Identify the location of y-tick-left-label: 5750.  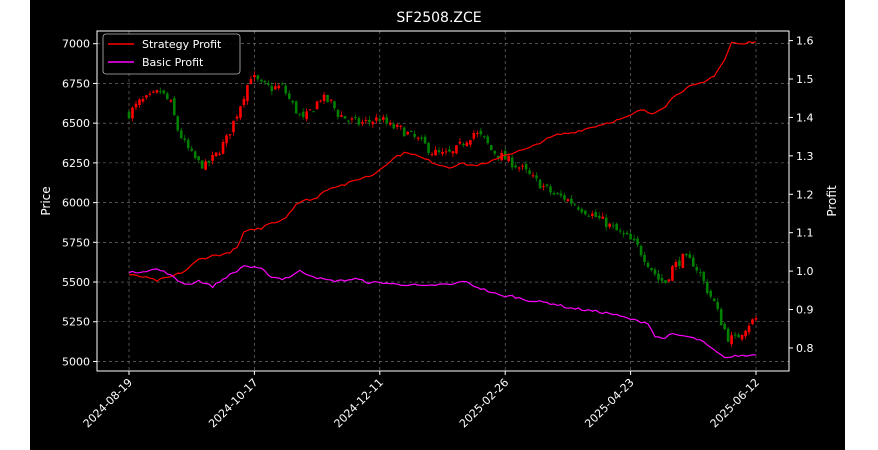
(76, 242).